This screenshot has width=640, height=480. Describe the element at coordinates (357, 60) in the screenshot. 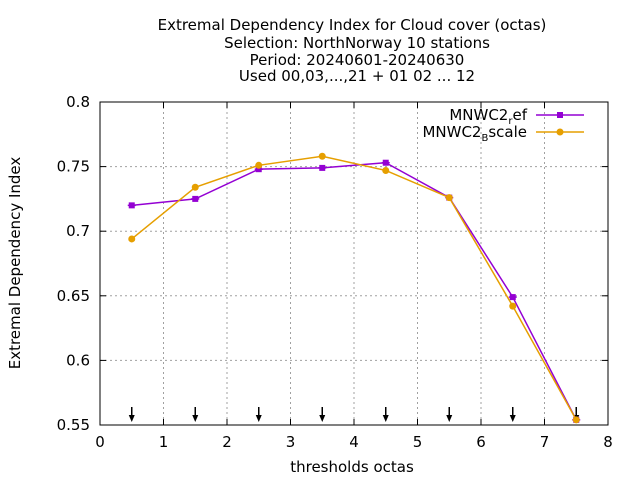

I see `chart-title-line-3: Period: 20240601-20240630` at that location.